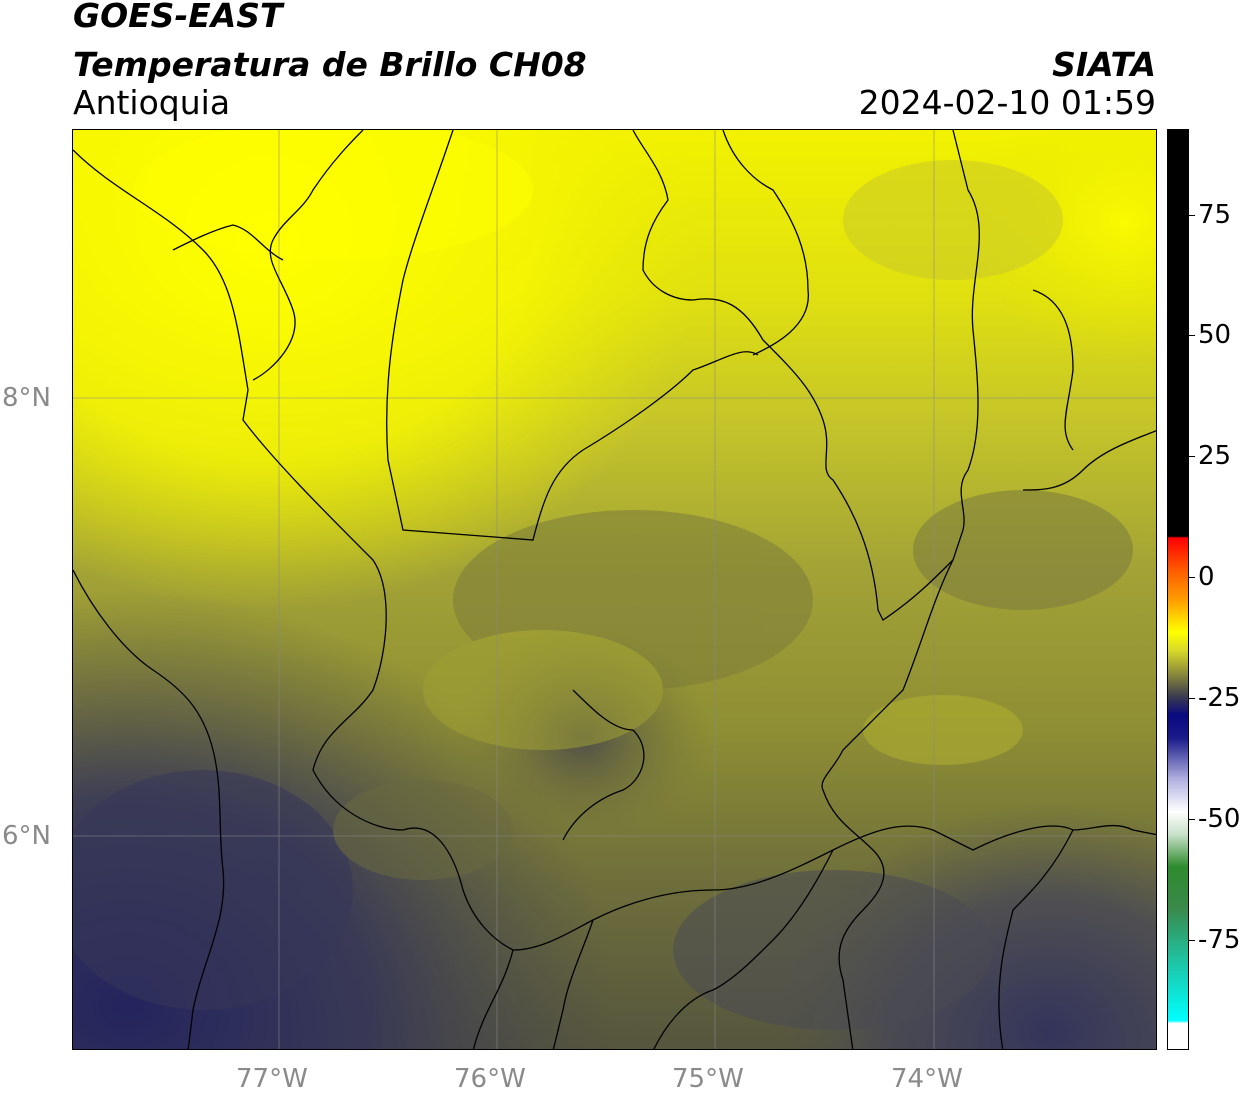  What do you see at coordinates (1007, 102) in the screenshot?
I see `datetime-label: 2024-02-10 01:59` at bounding box center [1007, 102].